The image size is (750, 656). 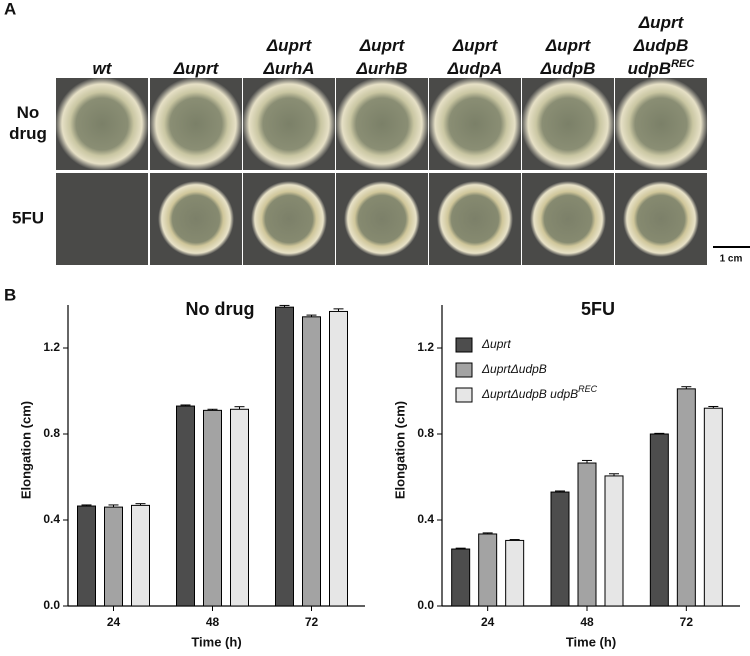 I want to click on header-text: wt, so click(x=103, y=68).